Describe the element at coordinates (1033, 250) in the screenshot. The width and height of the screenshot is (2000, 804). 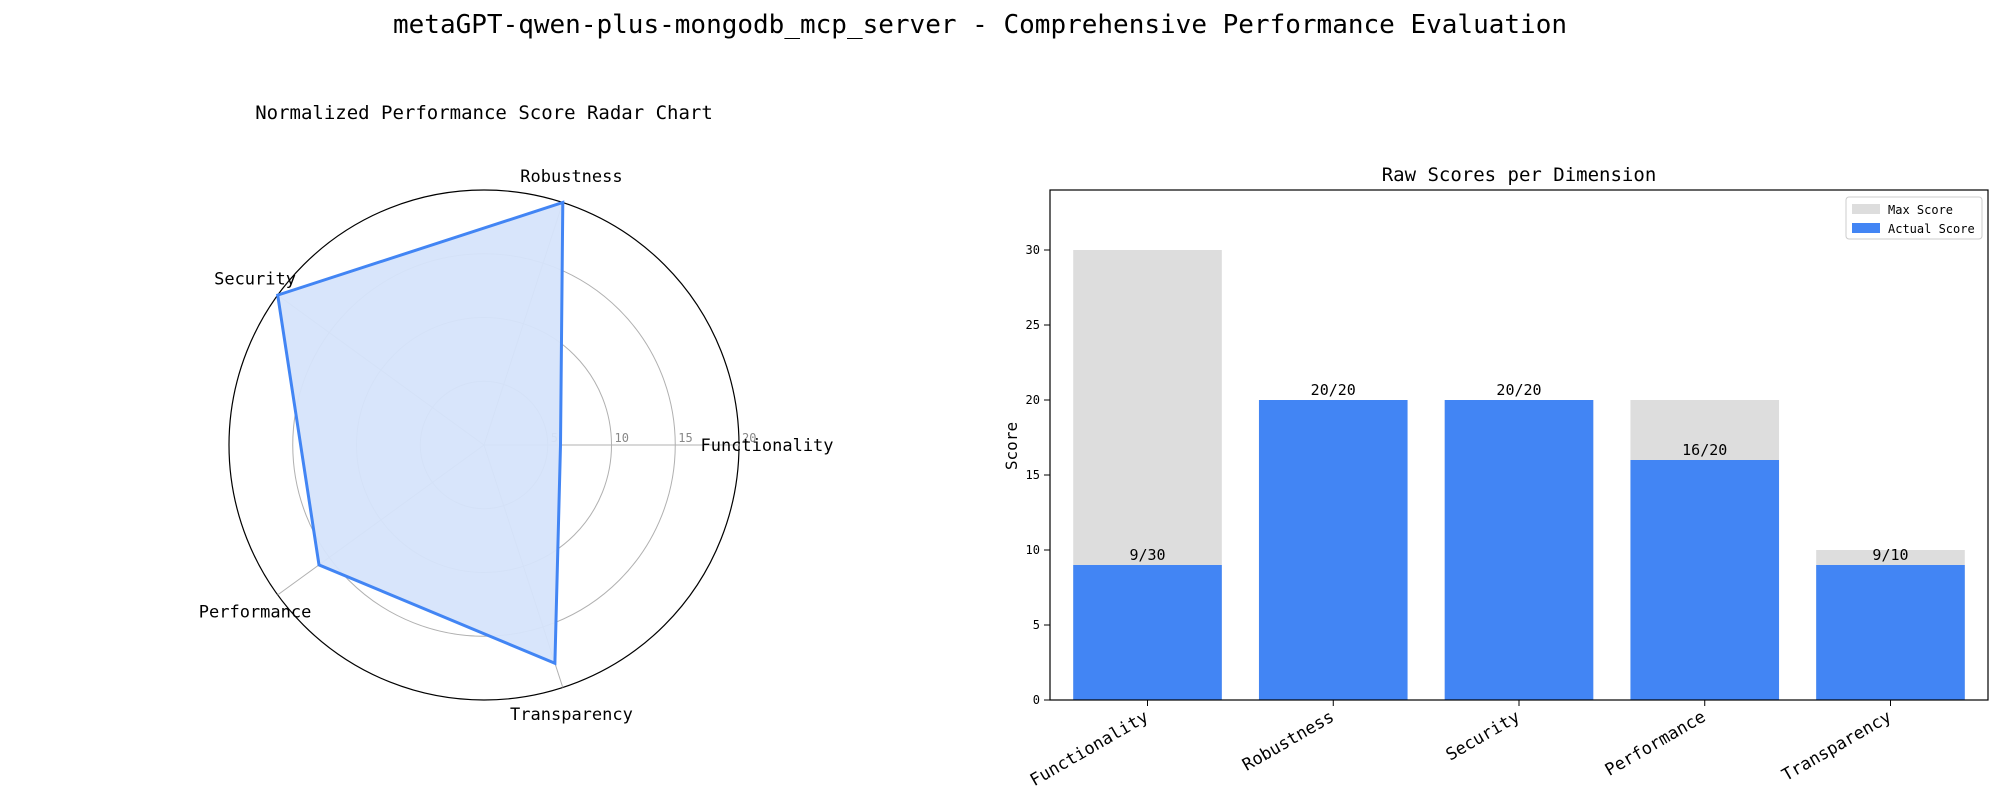
I see `y-tick-label: 30` at that location.